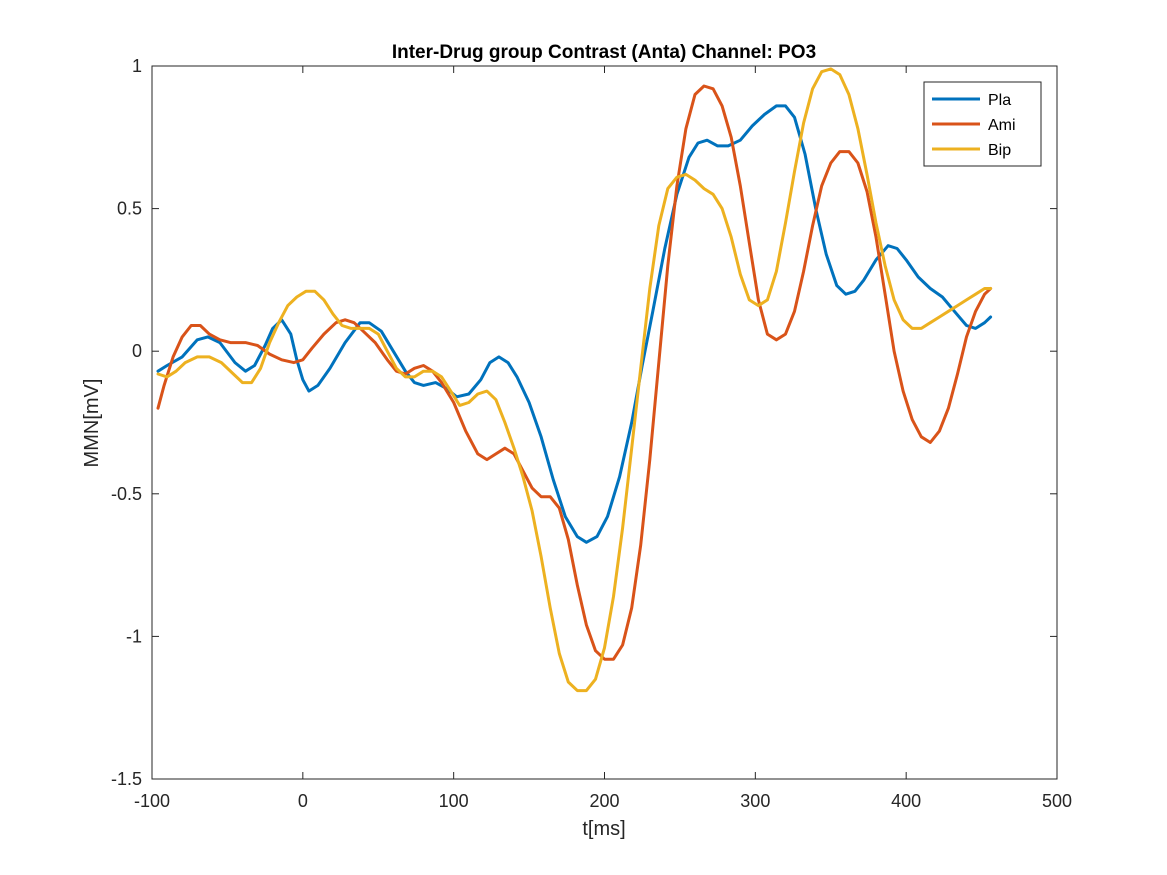 Image resolution: width=1167 pixels, height=875 pixels. Describe the element at coordinates (982, 124) in the screenshot. I see `legend: Pla Ami Bip` at that location.